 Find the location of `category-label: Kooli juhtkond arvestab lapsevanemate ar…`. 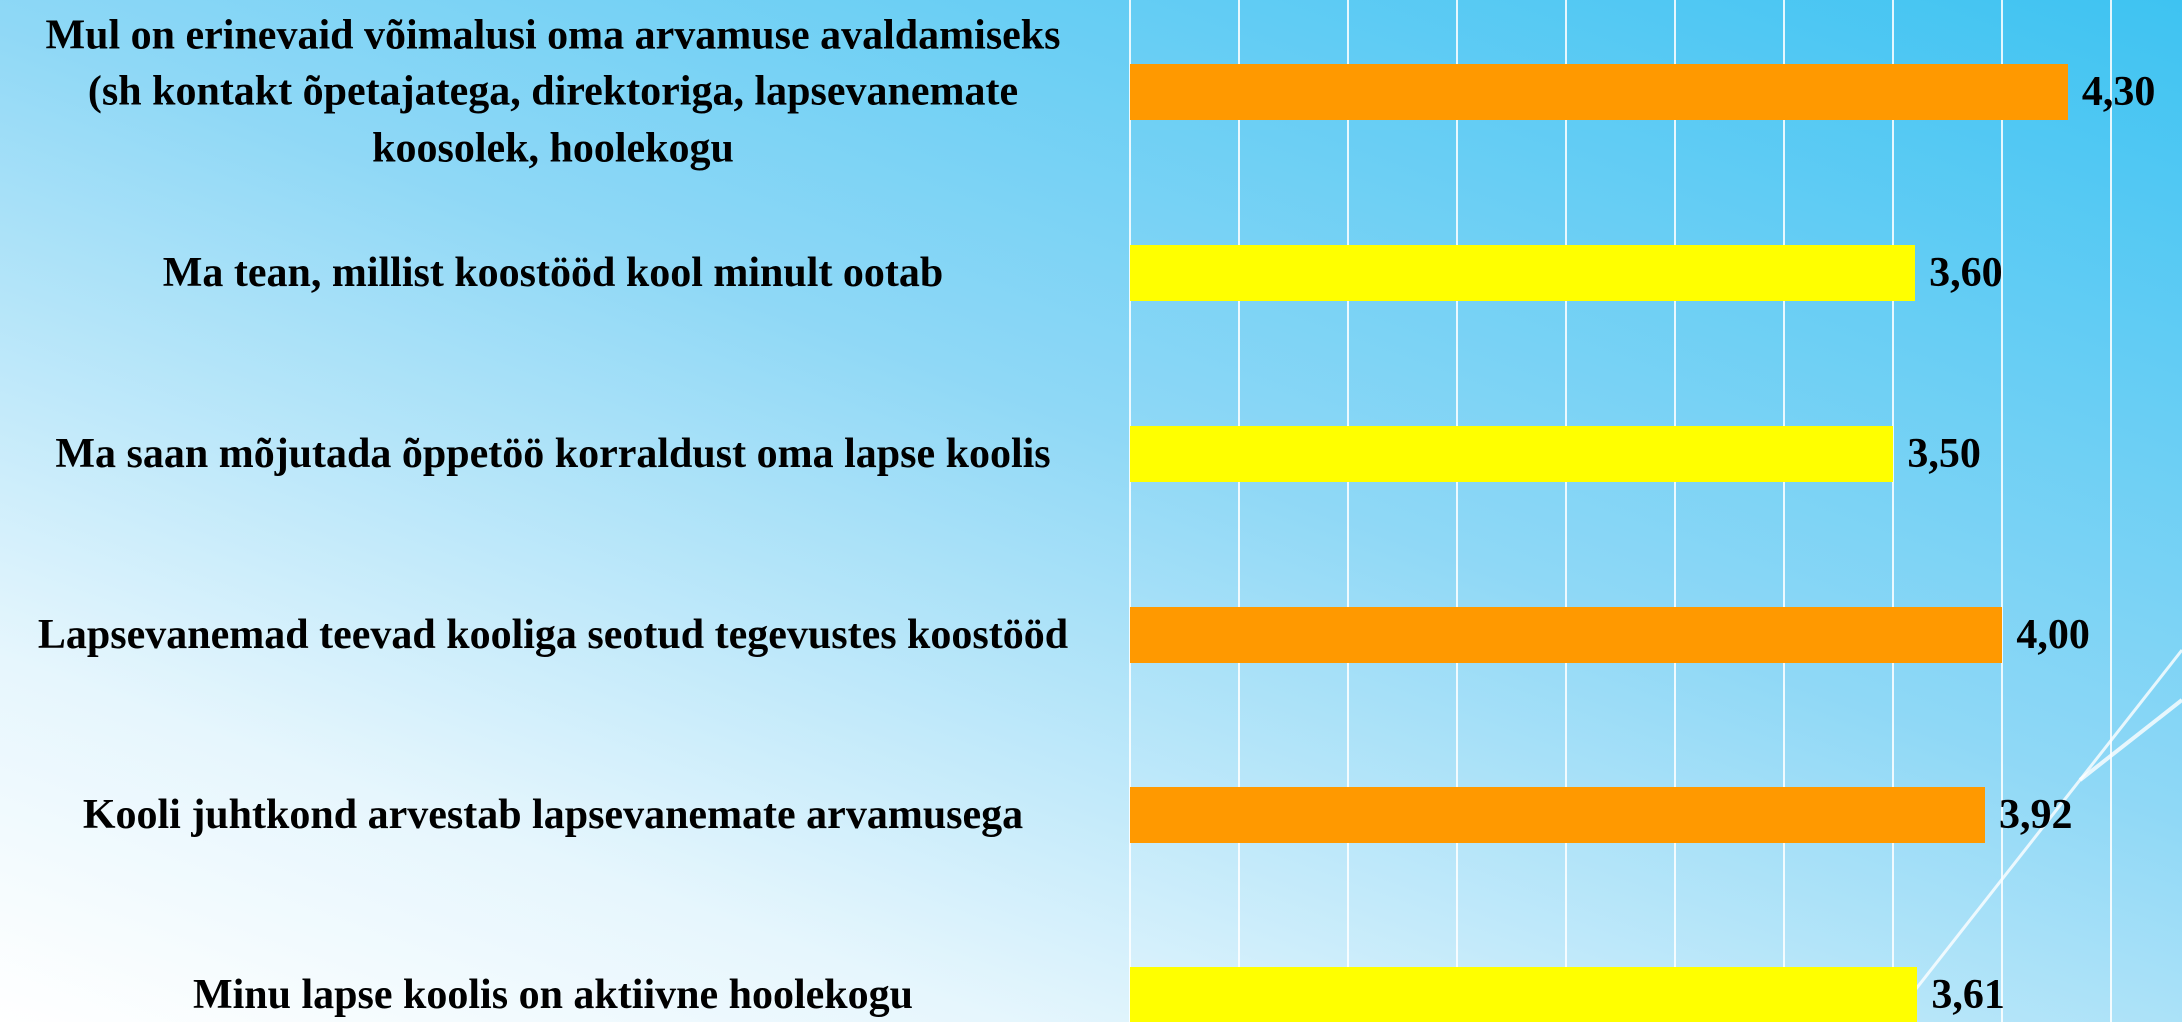

category-label: Kooli juhtkond arvestab lapsevanemate ar… is located at coordinates (553, 814).